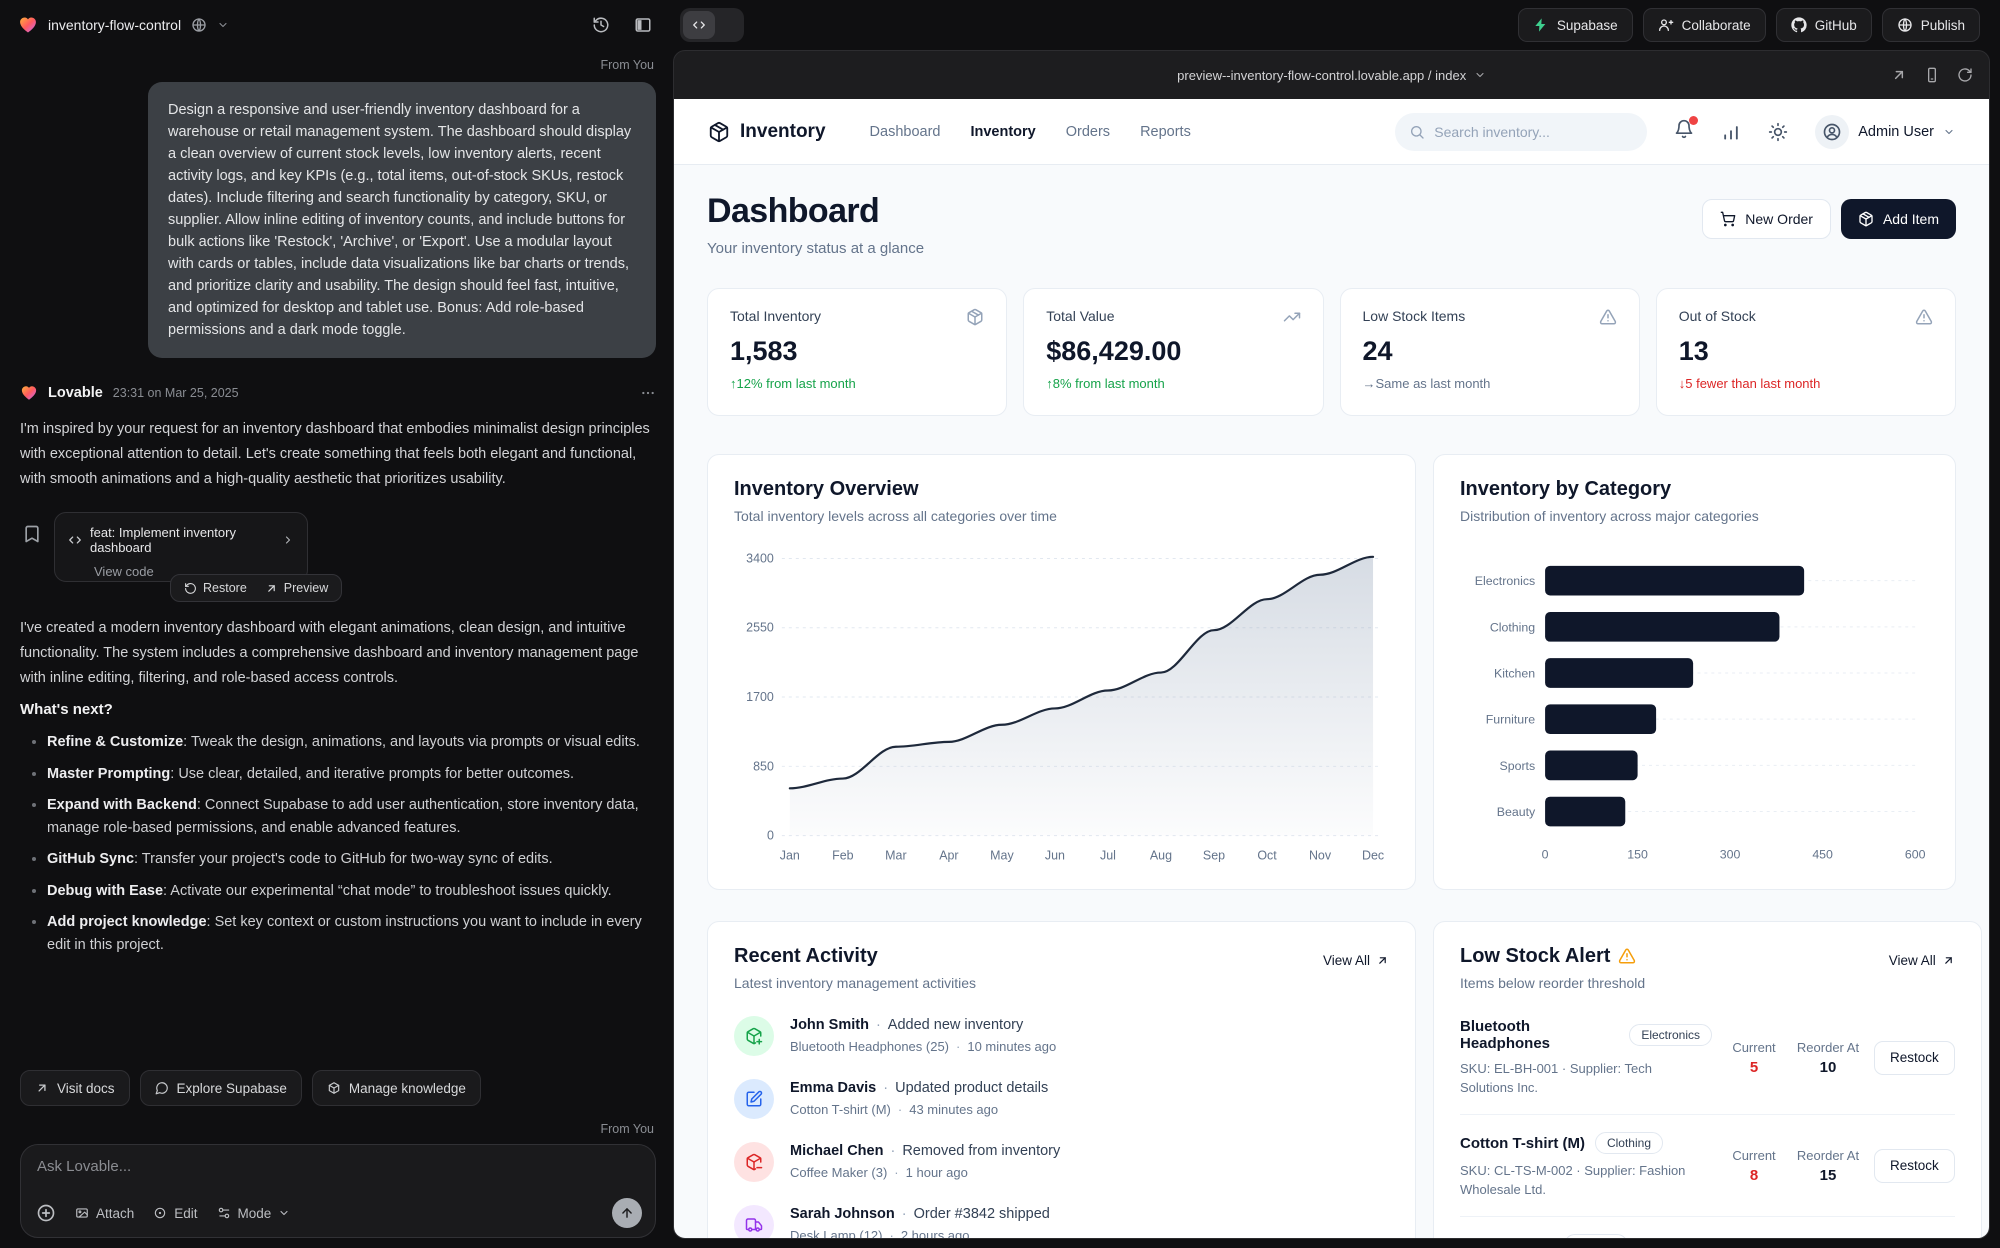 The height and width of the screenshot is (1248, 2000). I want to click on mobile-view-icon, so click(1932, 75).